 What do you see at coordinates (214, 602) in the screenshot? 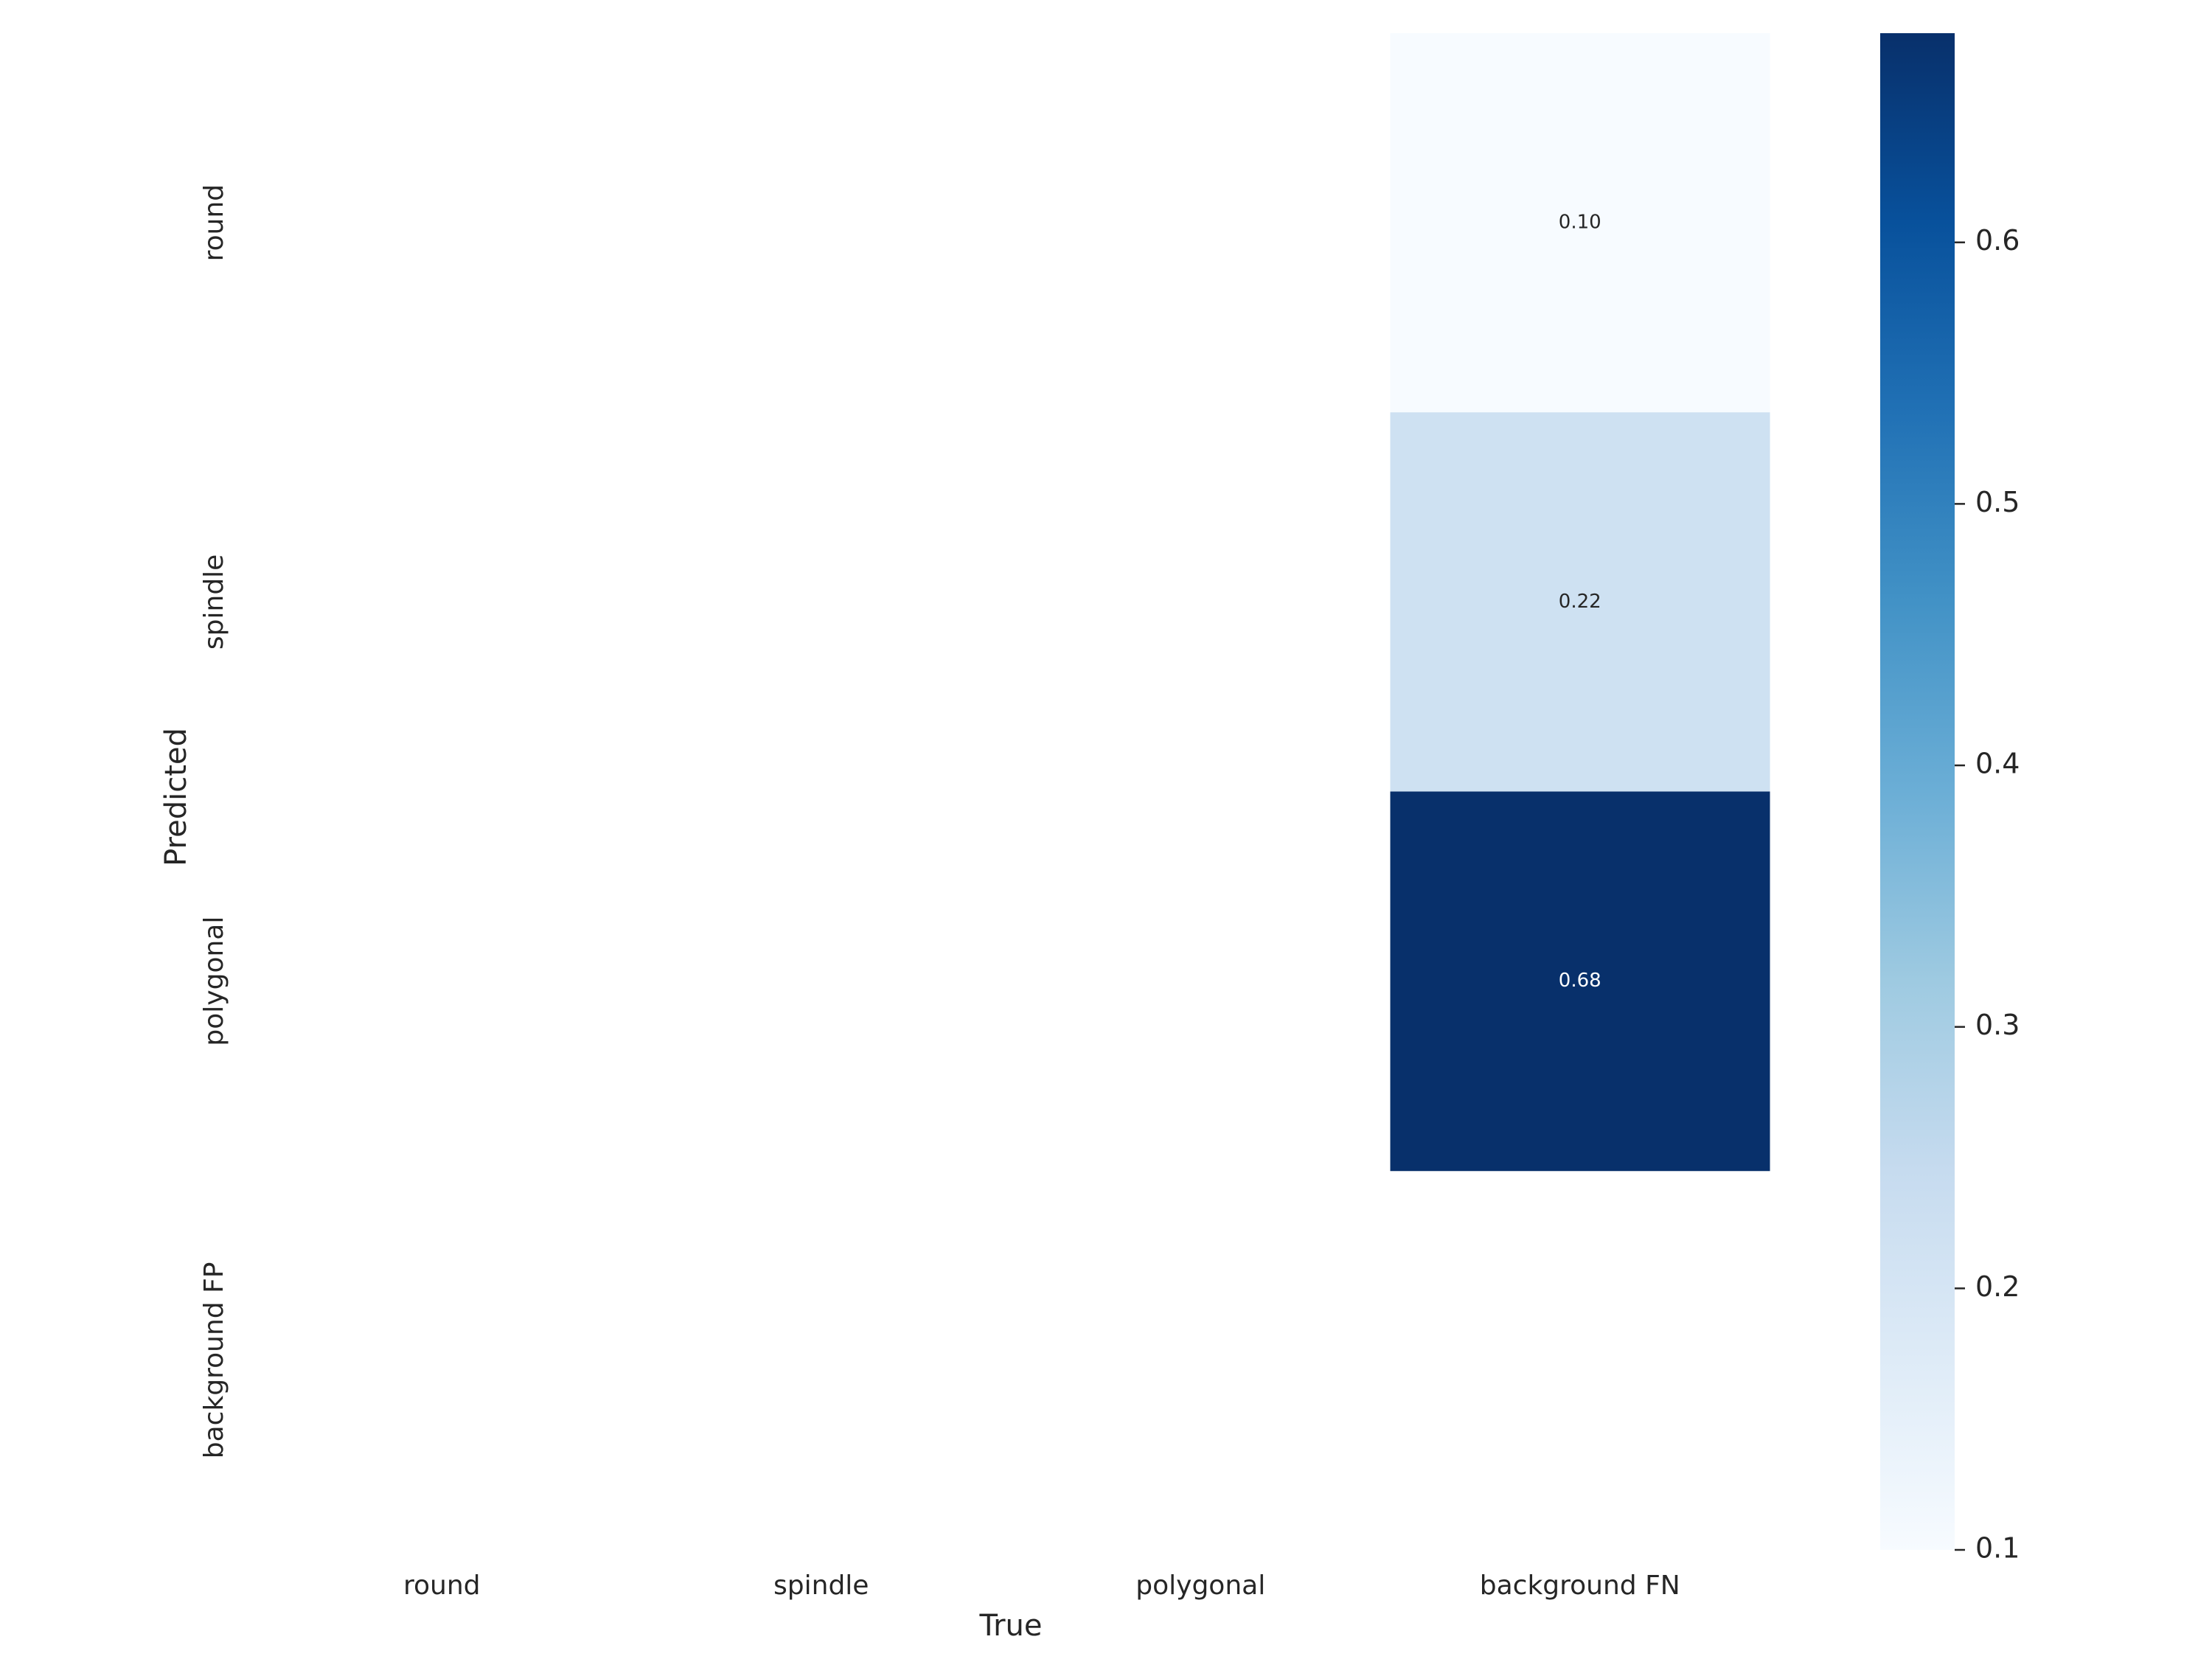
I see `y-tick-label: spindle` at bounding box center [214, 602].